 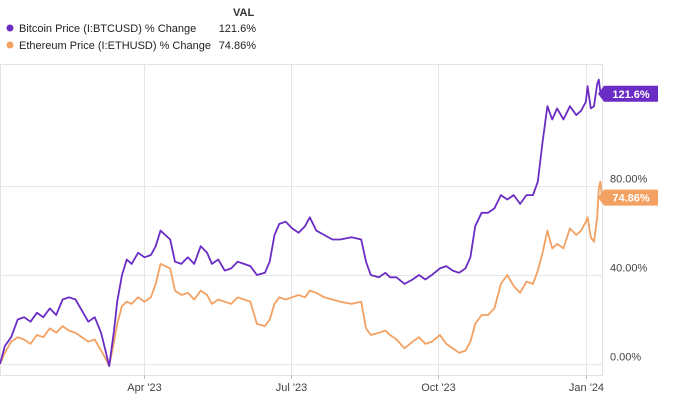 What do you see at coordinates (438, 388) in the screenshot?
I see `x-tick-label: Oct '23` at bounding box center [438, 388].